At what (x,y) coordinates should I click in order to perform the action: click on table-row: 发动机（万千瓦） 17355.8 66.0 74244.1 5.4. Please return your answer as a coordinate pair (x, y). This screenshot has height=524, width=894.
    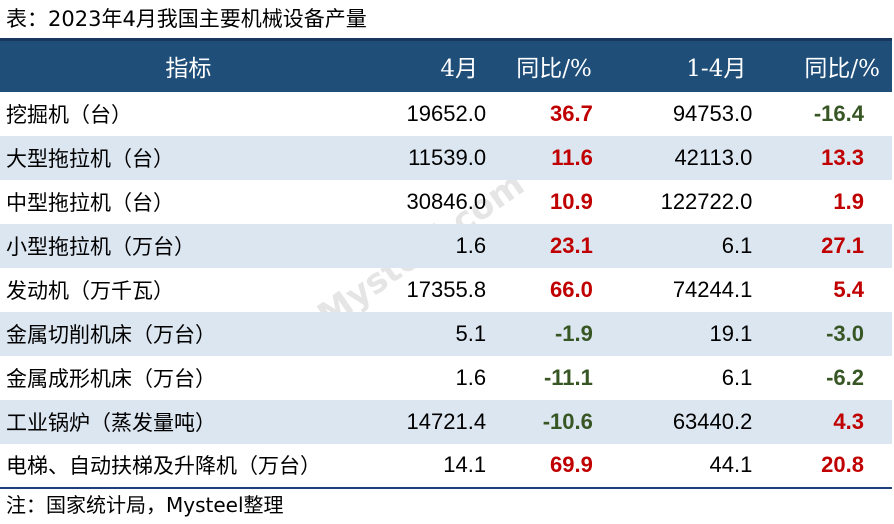
    Looking at the image, I should click on (446, 290).